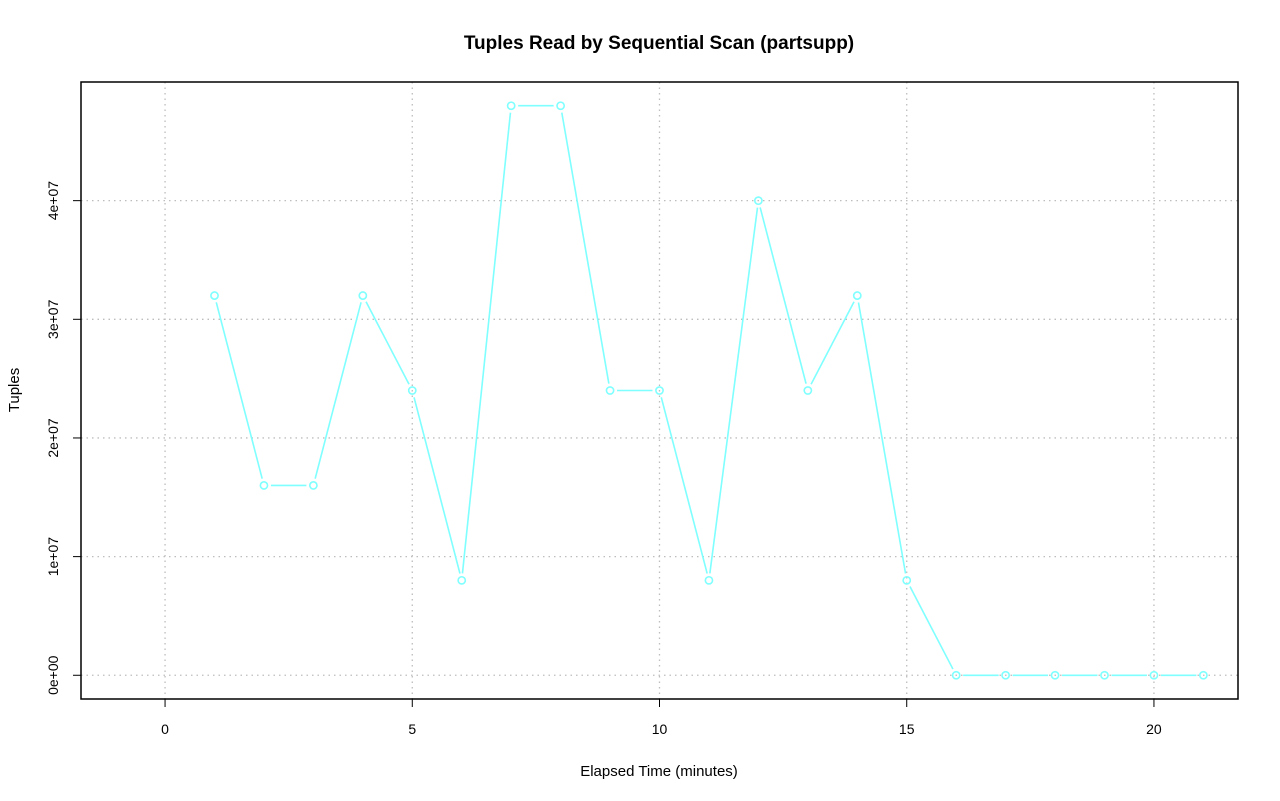  What do you see at coordinates (53, 675) in the screenshot?
I see `y-tick-label: 0e+00` at bounding box center [53, 675].